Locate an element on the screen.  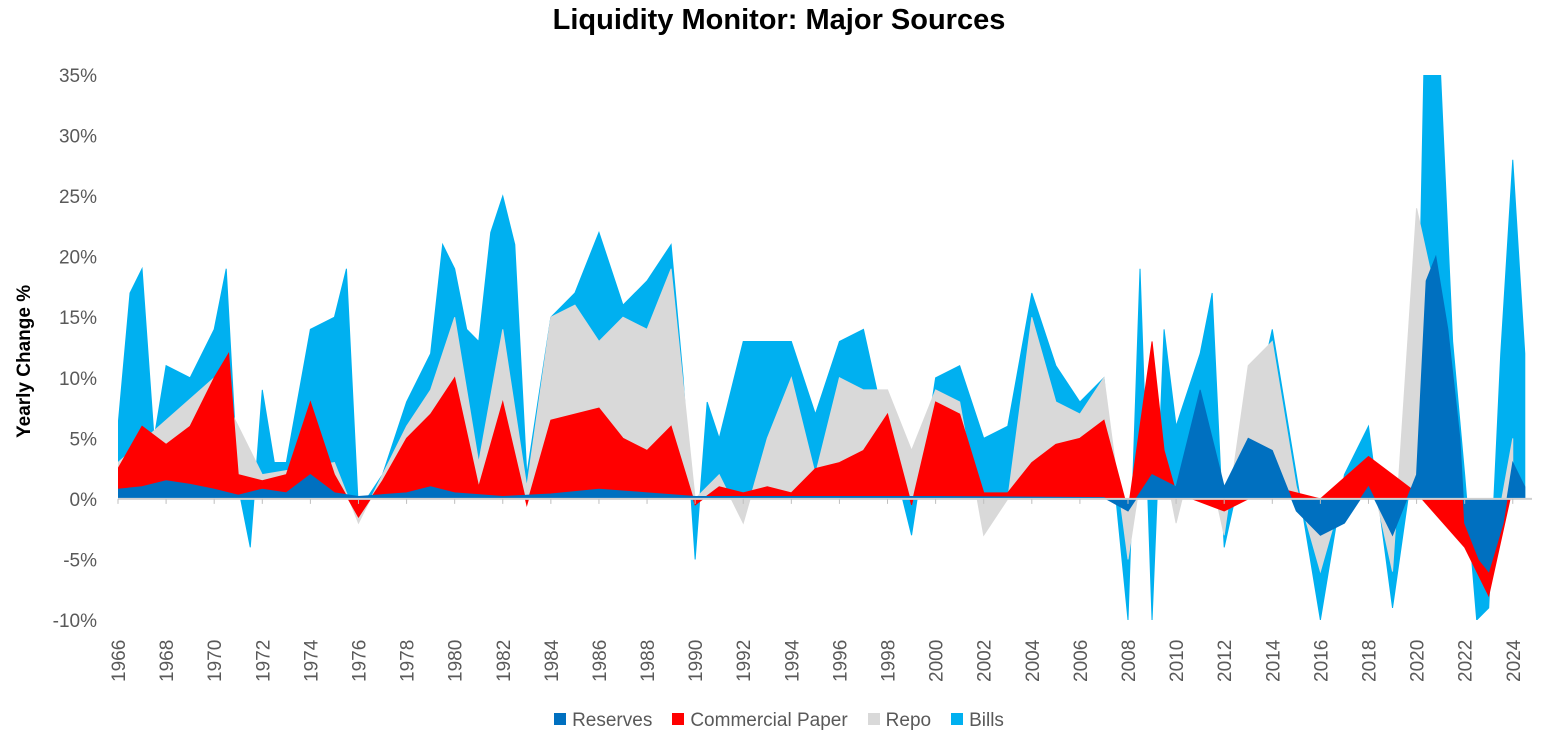
x-tick-label: 1986 is located at coordinates (600, 661).